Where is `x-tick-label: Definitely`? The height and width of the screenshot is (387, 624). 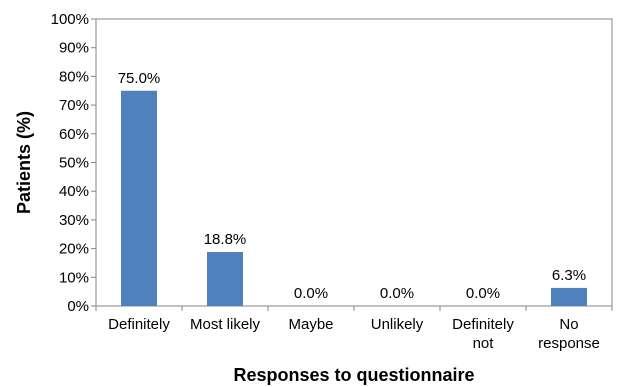
x-tick-label: Definitely is located at coordinates (139, 324).